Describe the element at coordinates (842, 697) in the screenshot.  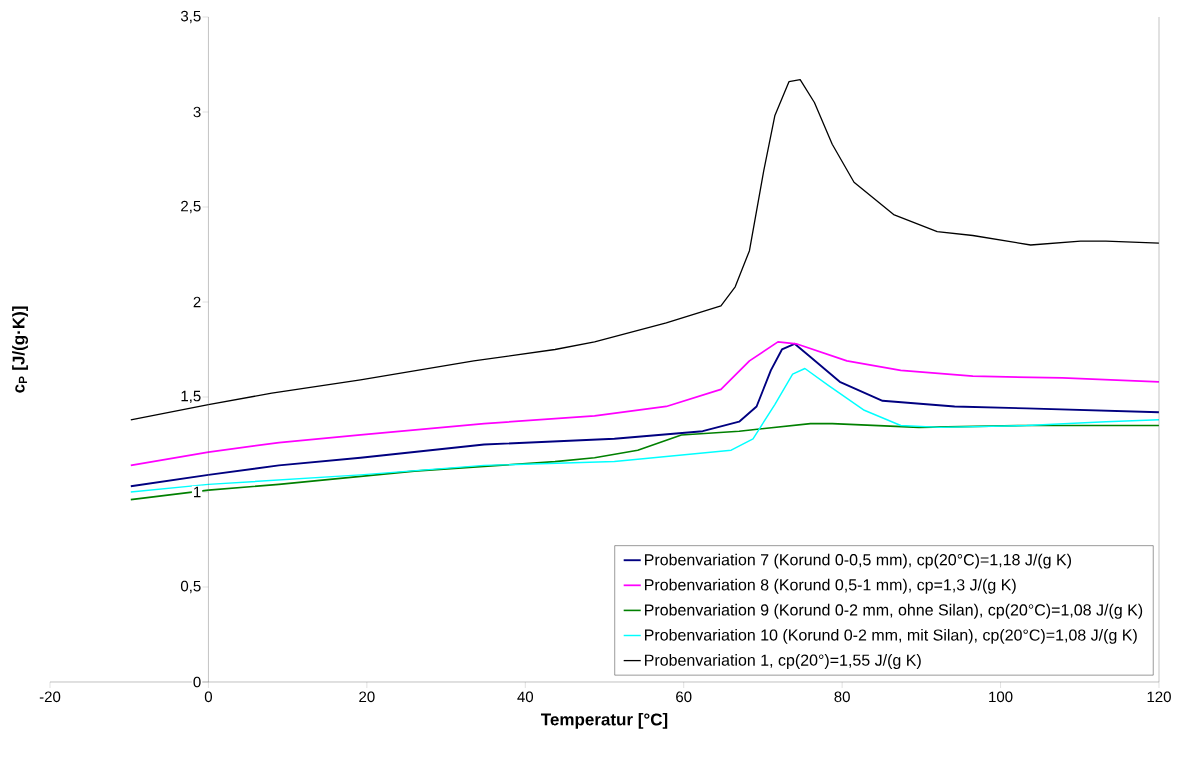
I see `x-tick-label: 80` at that location.